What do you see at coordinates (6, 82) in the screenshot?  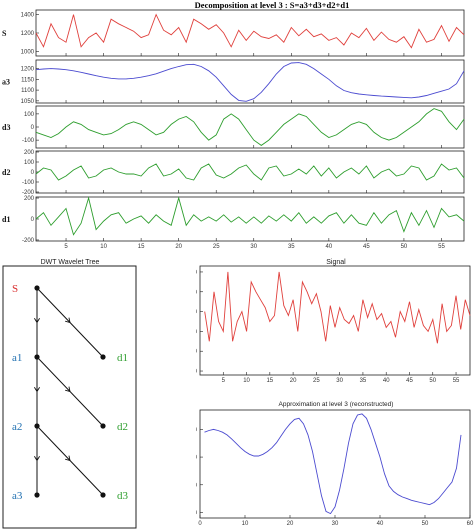 I see `panel-label: a3` at bounding box center [6, 82].